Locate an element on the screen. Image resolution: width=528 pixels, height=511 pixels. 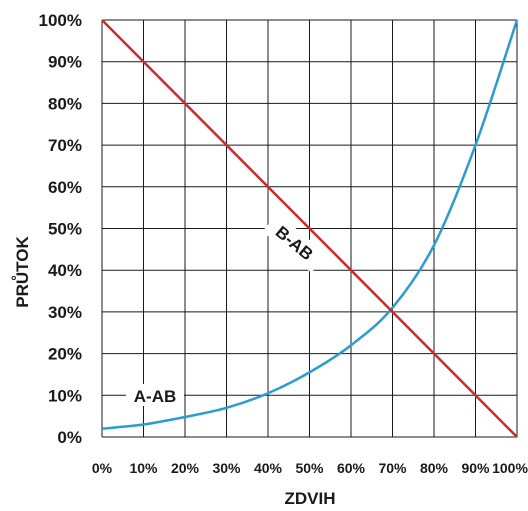
y-tick-label: 70% is located at coordinates (65, 145).